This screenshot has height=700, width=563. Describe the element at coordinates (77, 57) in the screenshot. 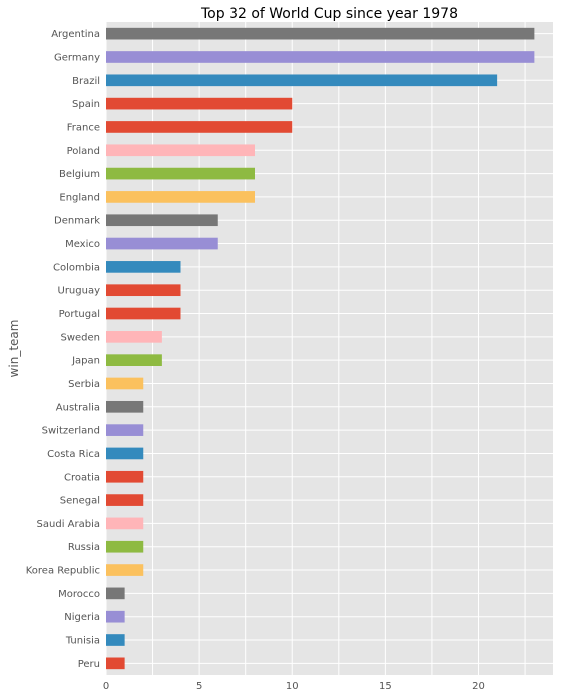

I see `y-tick-label: Germany` at that location.